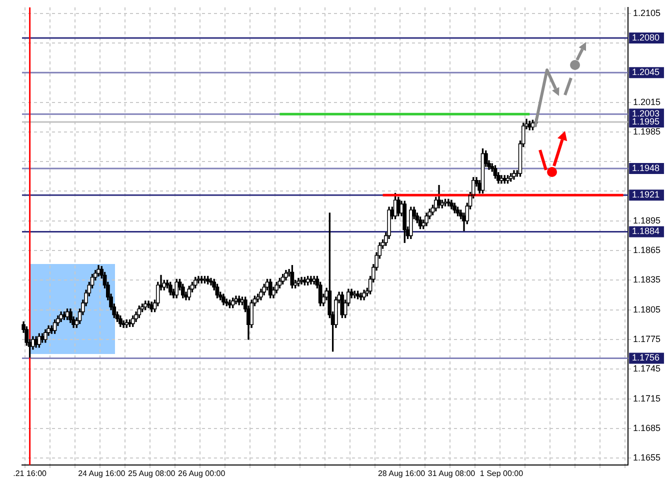 The width and height of the screenshot is (665, 480). Describe the element at coordinates (361, 296) in the screenshot. I see `candlestick` at that location.